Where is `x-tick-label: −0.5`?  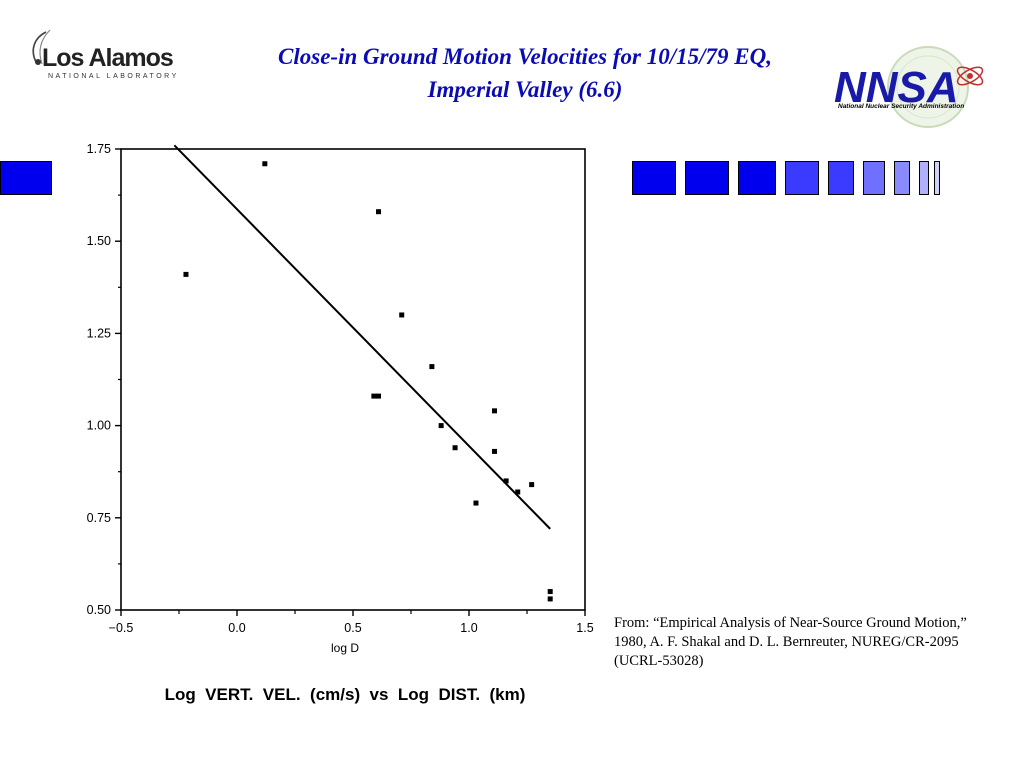
x-tick-label: −0.5 is located at coordinates (121, 628).